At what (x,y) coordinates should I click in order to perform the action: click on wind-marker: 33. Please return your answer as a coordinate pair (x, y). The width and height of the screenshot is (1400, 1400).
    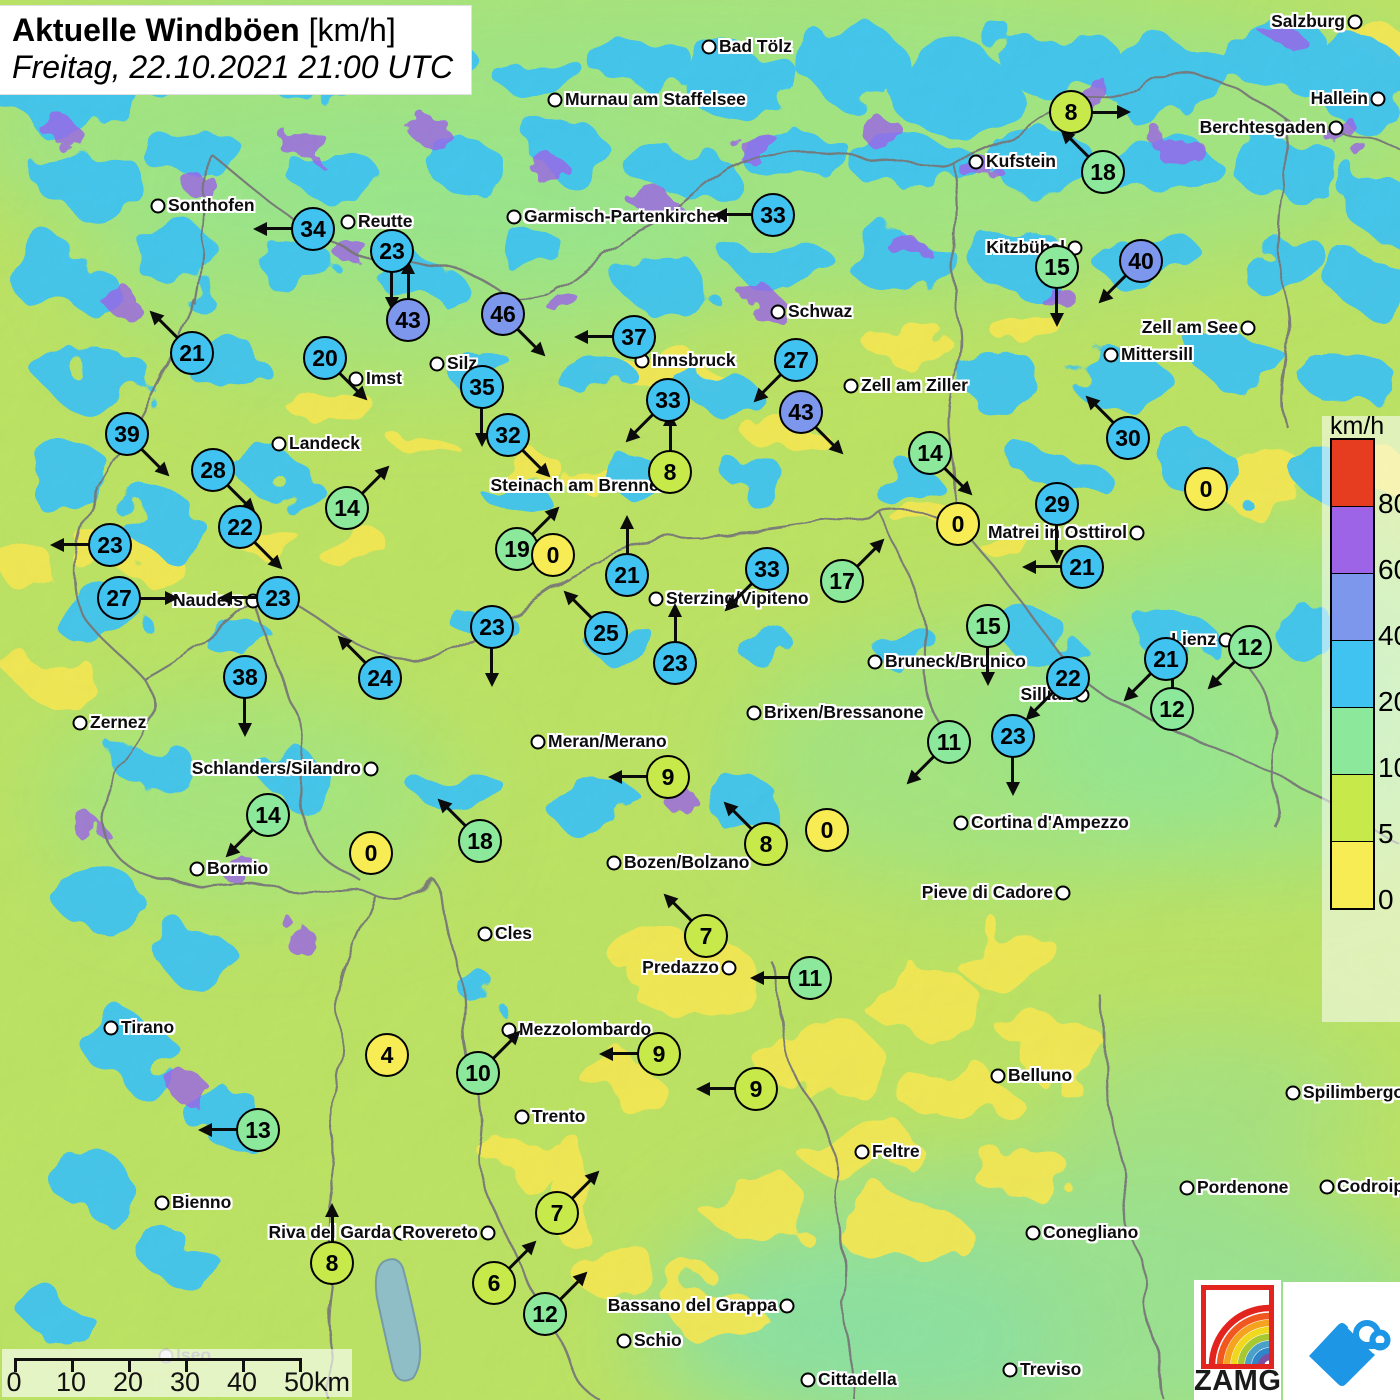
    Looking at the image, I should click on (767, 569).